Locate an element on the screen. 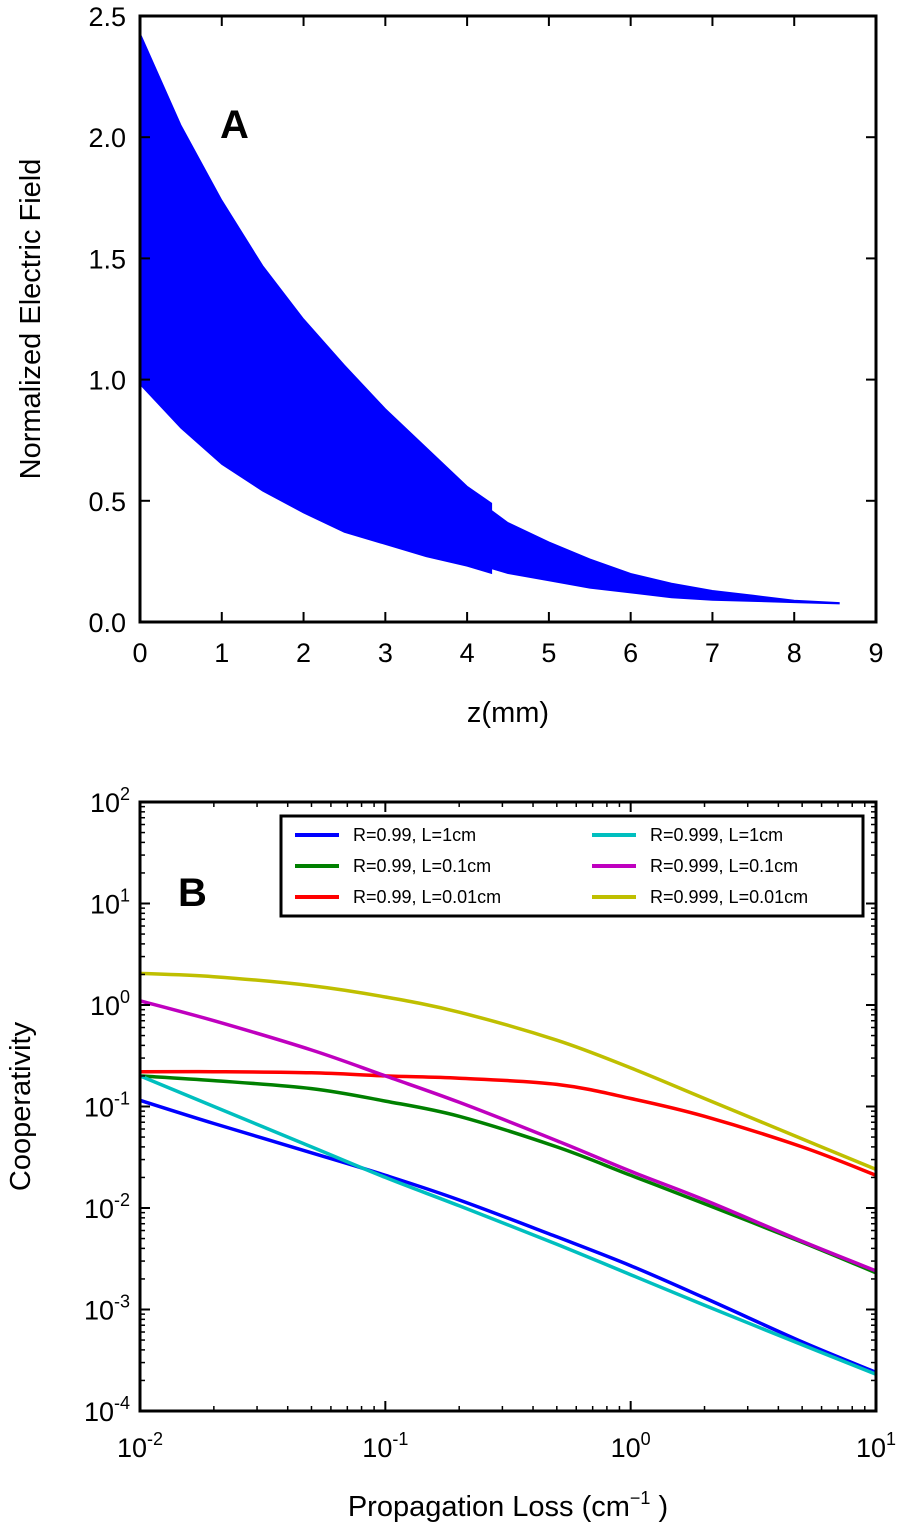 This screenshot has height=1531, width=899. x-tick-label: 10⁰ is located at coordinates (631, 1446).